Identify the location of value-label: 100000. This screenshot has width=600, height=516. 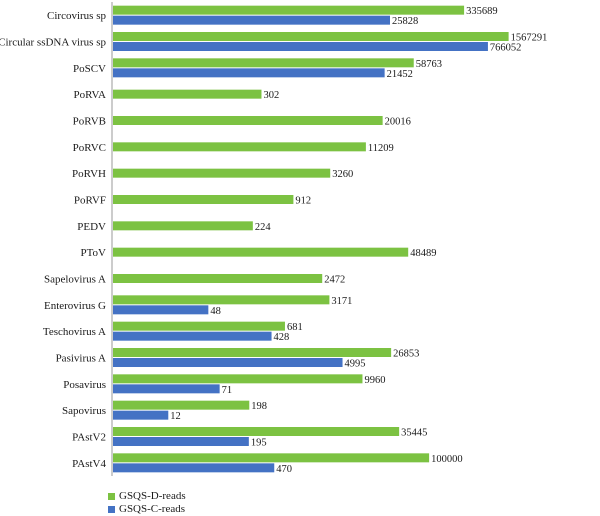
(447, 459).